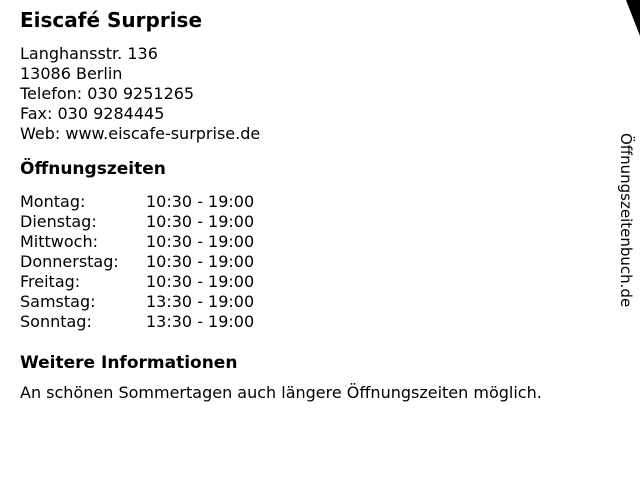  What do you see at coordinates (58, 301) in the screenshot?
I see `day-label: Samstag:` at bounding box center [58, 301].